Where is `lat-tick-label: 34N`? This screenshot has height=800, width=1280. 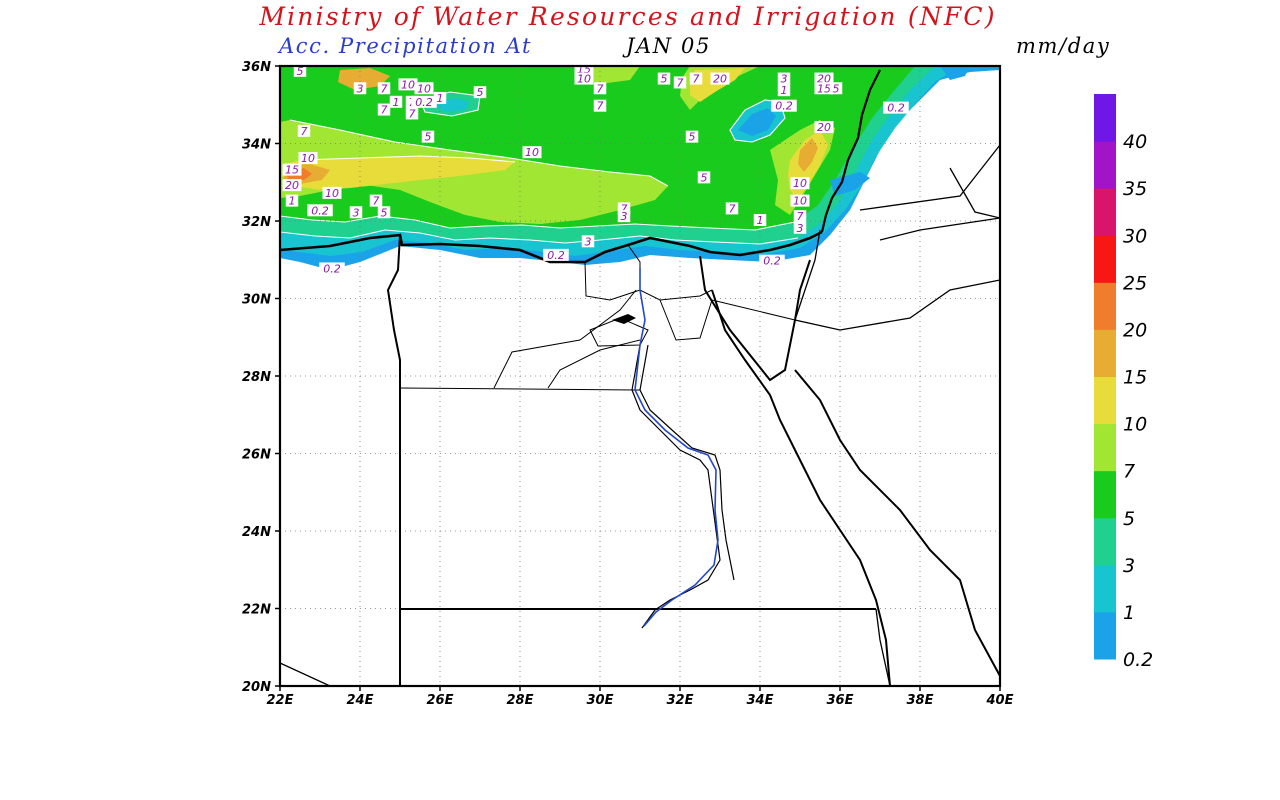
lat-tick-label: 34N is located at coordinates (256, 145).